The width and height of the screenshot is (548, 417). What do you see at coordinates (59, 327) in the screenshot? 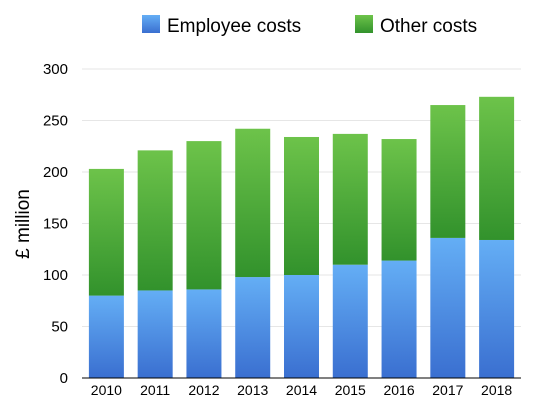
I see `y-tick-label-50: 50` at bounding box center [59, 327].